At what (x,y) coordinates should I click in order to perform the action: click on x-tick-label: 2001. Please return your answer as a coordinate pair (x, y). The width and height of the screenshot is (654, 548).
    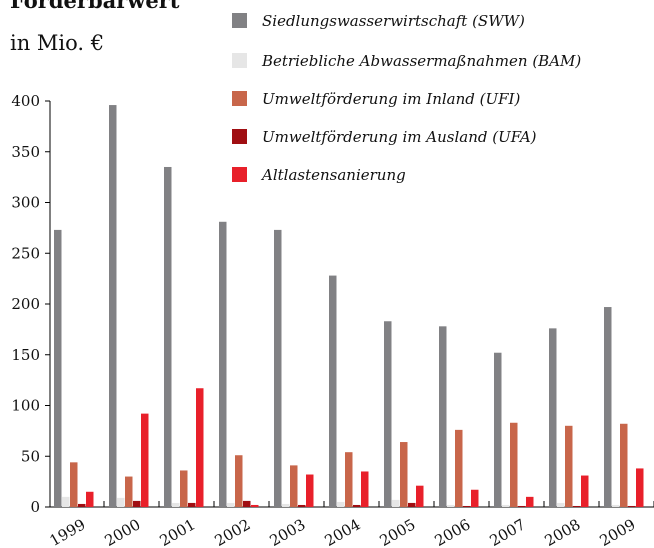
    Looking at the image, I should click on (177, 531).